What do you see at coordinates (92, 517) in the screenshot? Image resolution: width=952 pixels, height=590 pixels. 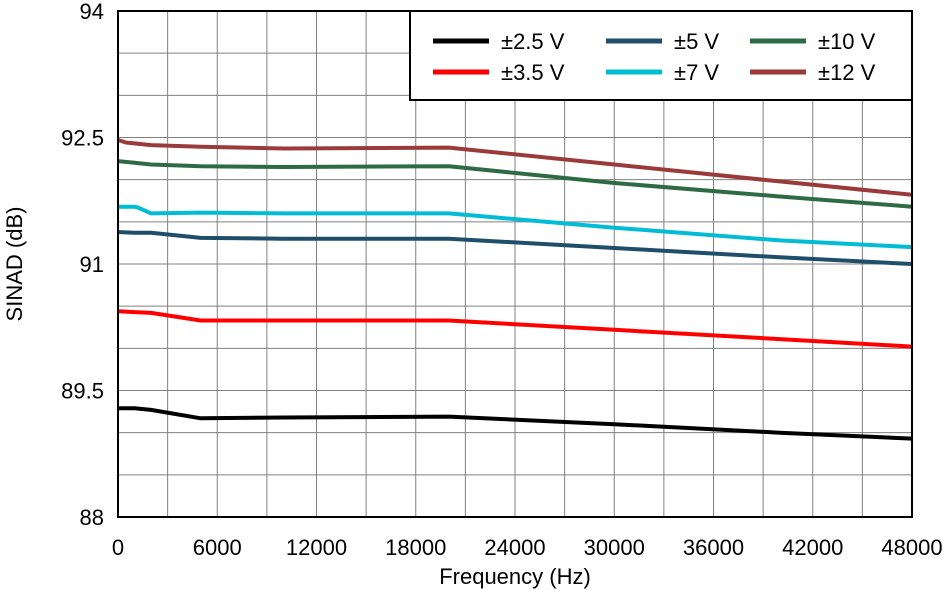 I see `y-tick-label: 88` at bounding box center [92, 517].